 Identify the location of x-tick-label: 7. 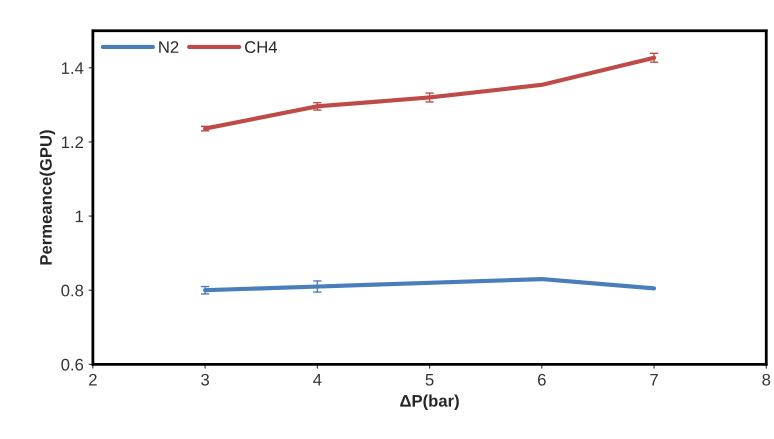
(654, 380).